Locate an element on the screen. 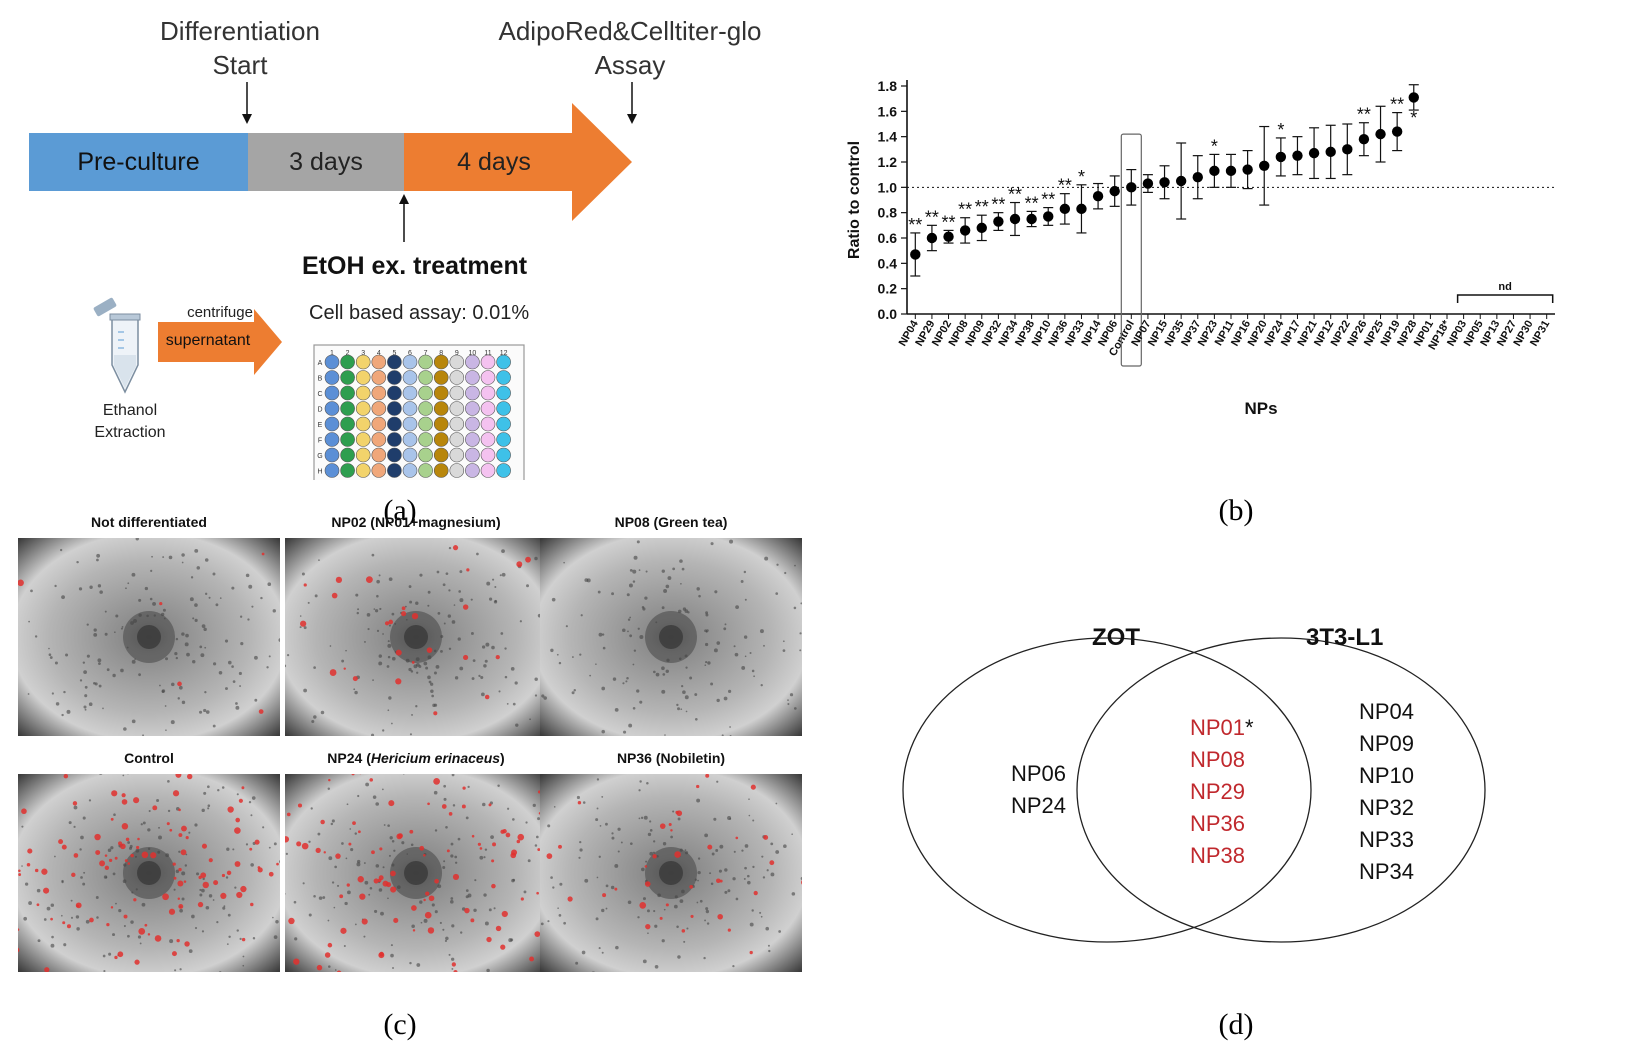 Image resolution: width=1651 pixels, height=1056 pixels. arrow-treatment-icon is located at coordinates (404, 218).